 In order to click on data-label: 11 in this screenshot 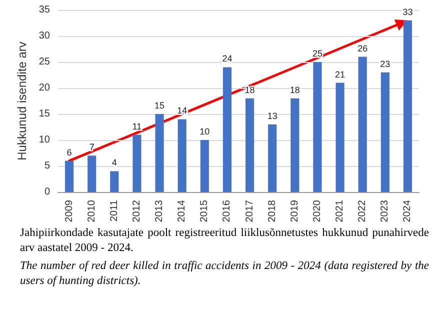, I will do `click(137, 126)`.